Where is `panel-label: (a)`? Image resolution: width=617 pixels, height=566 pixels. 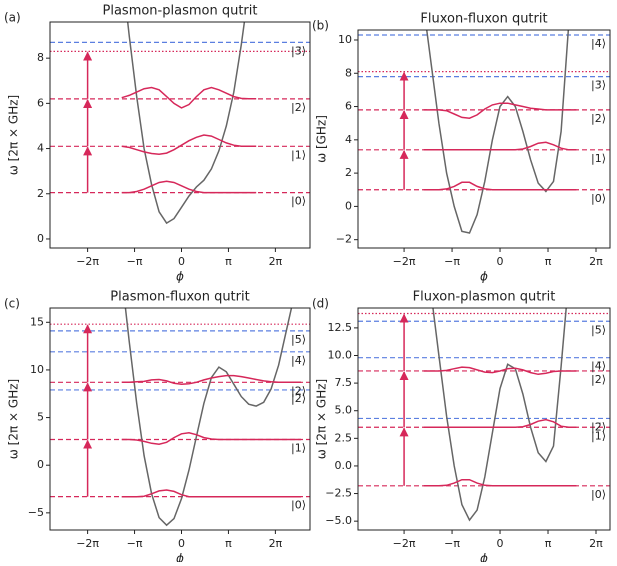
panel-label: (a) is located at coordinates (12, 18).